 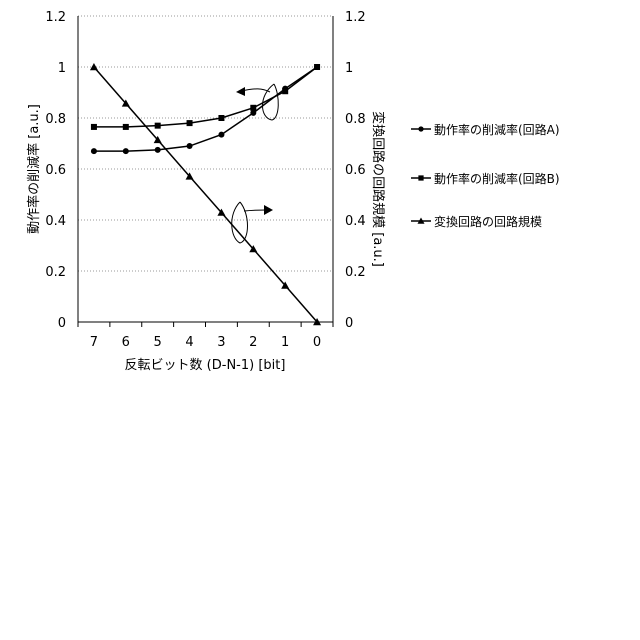 I want to click on x-tick-label: 1, so click(x=285, y=342).